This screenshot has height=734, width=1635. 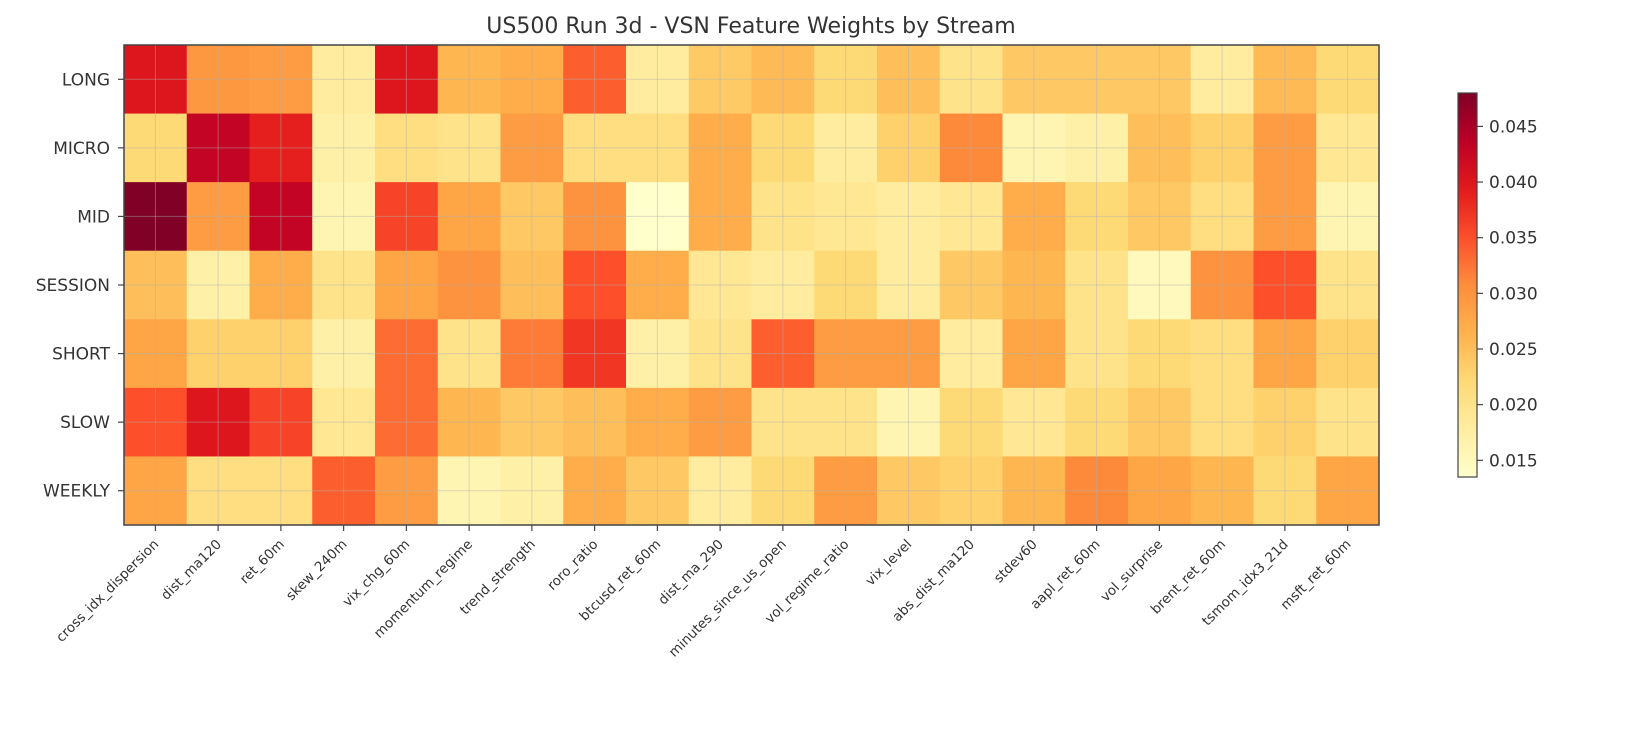 I want to click on colorbar-tick-label: 0.045, so click(x=1513, y=127).